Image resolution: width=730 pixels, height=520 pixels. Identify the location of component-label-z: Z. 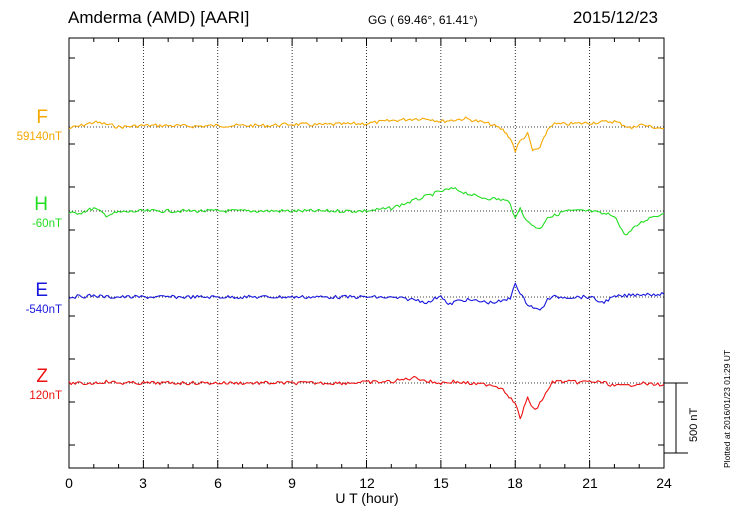
(42, 376).